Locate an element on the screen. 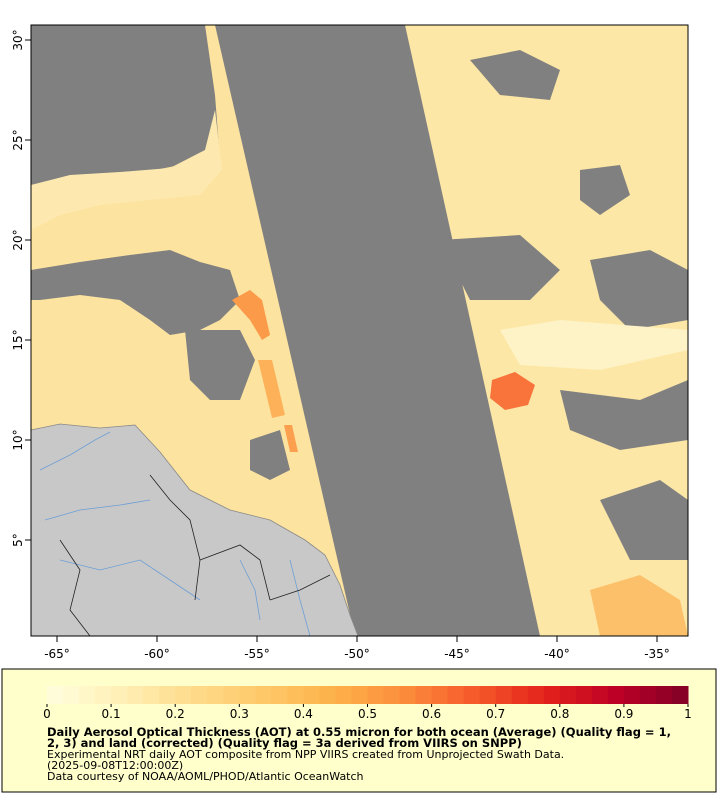 This screenshot has width=720, height=800. colorbar-tick-label: 0.6 is located at coordinates (431, 714).